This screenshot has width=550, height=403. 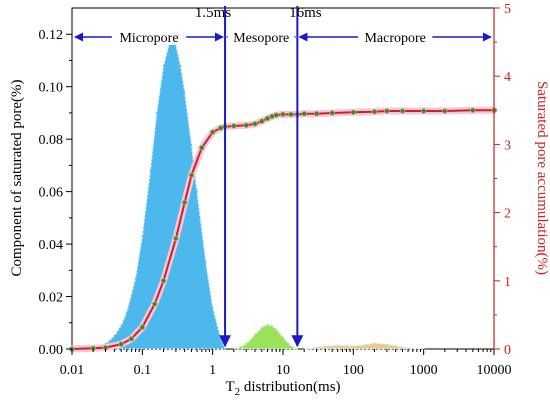 I want to click on x-tick-label: 0.01, so click(x=72, y=370).